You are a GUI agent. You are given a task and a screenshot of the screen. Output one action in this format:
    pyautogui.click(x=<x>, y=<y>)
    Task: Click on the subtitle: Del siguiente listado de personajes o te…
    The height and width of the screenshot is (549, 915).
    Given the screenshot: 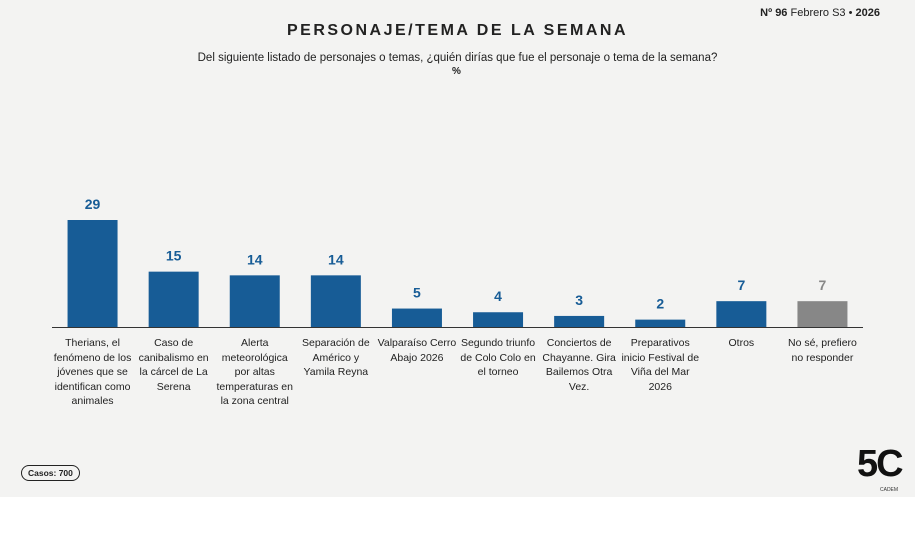 What is the action you would take?
    pyautogui.click(x=457, y=58)
    